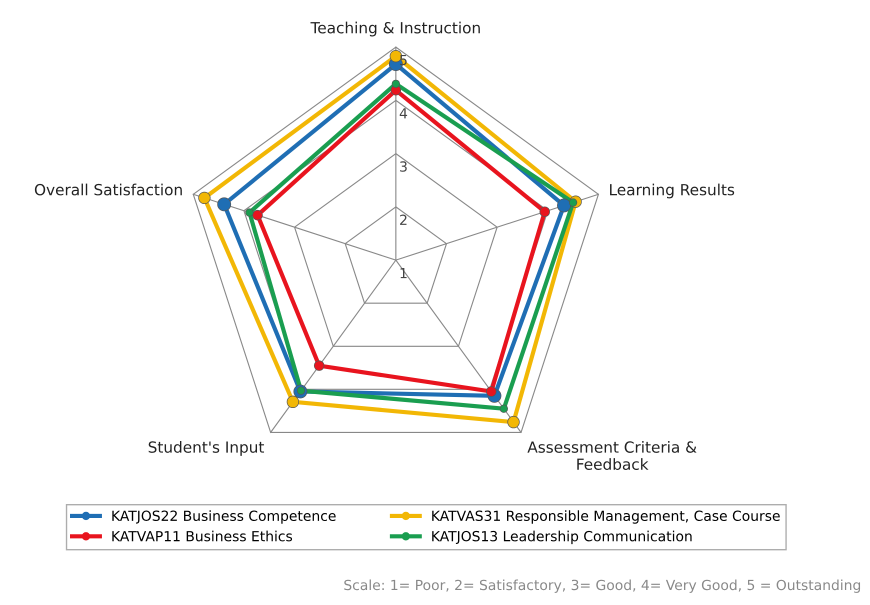 The width and height of the screenshot is (870, 605). What do you see at coordinates (562, 537) in the screenshot?
I see `legend-label: KATJOS13 Leadership Communication` at bounding box center [562, 537].